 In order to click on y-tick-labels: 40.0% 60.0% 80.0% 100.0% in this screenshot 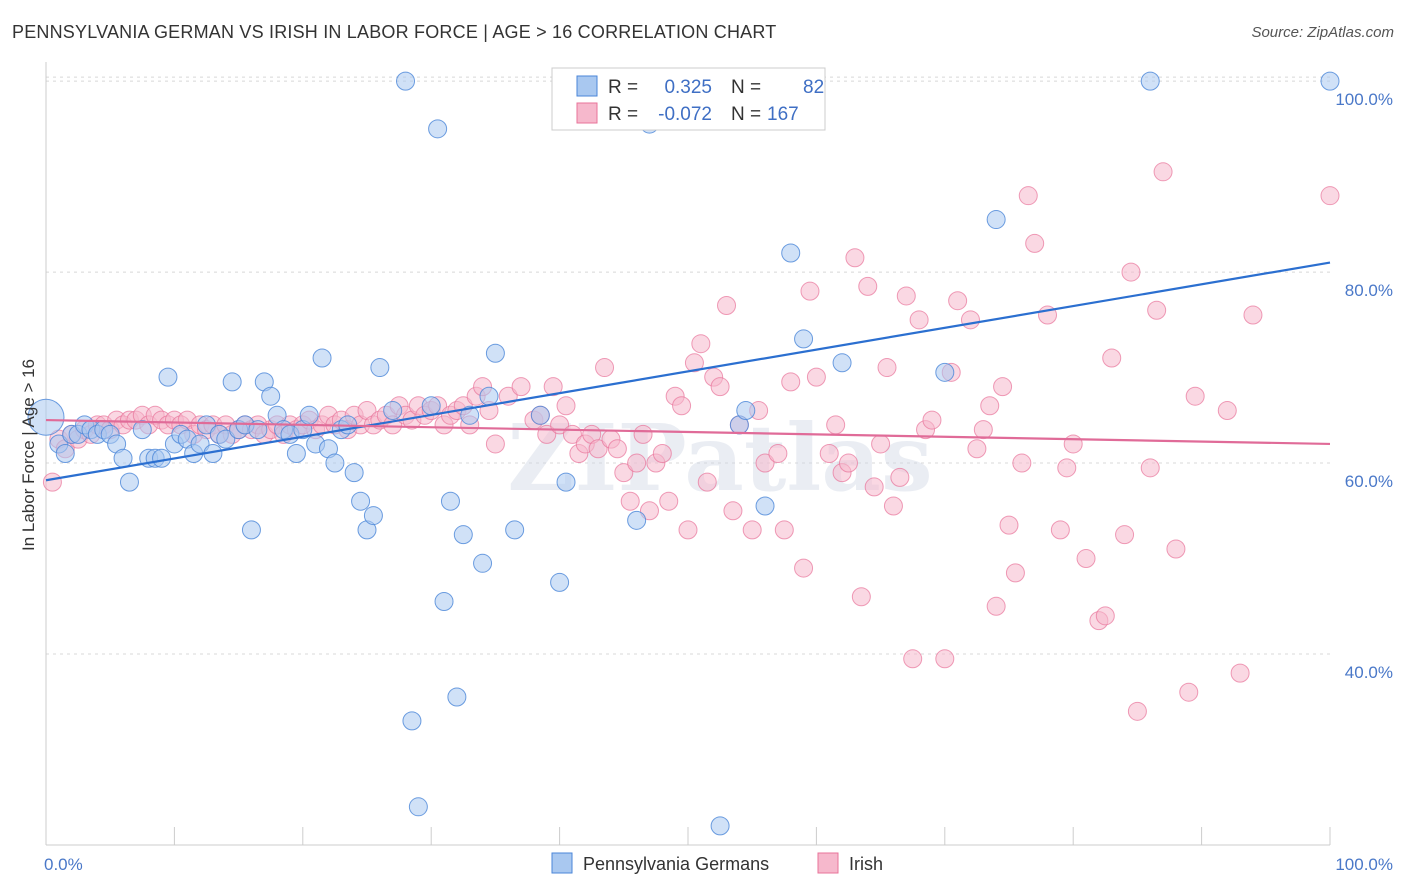, I will do `click(1364, 386)`.